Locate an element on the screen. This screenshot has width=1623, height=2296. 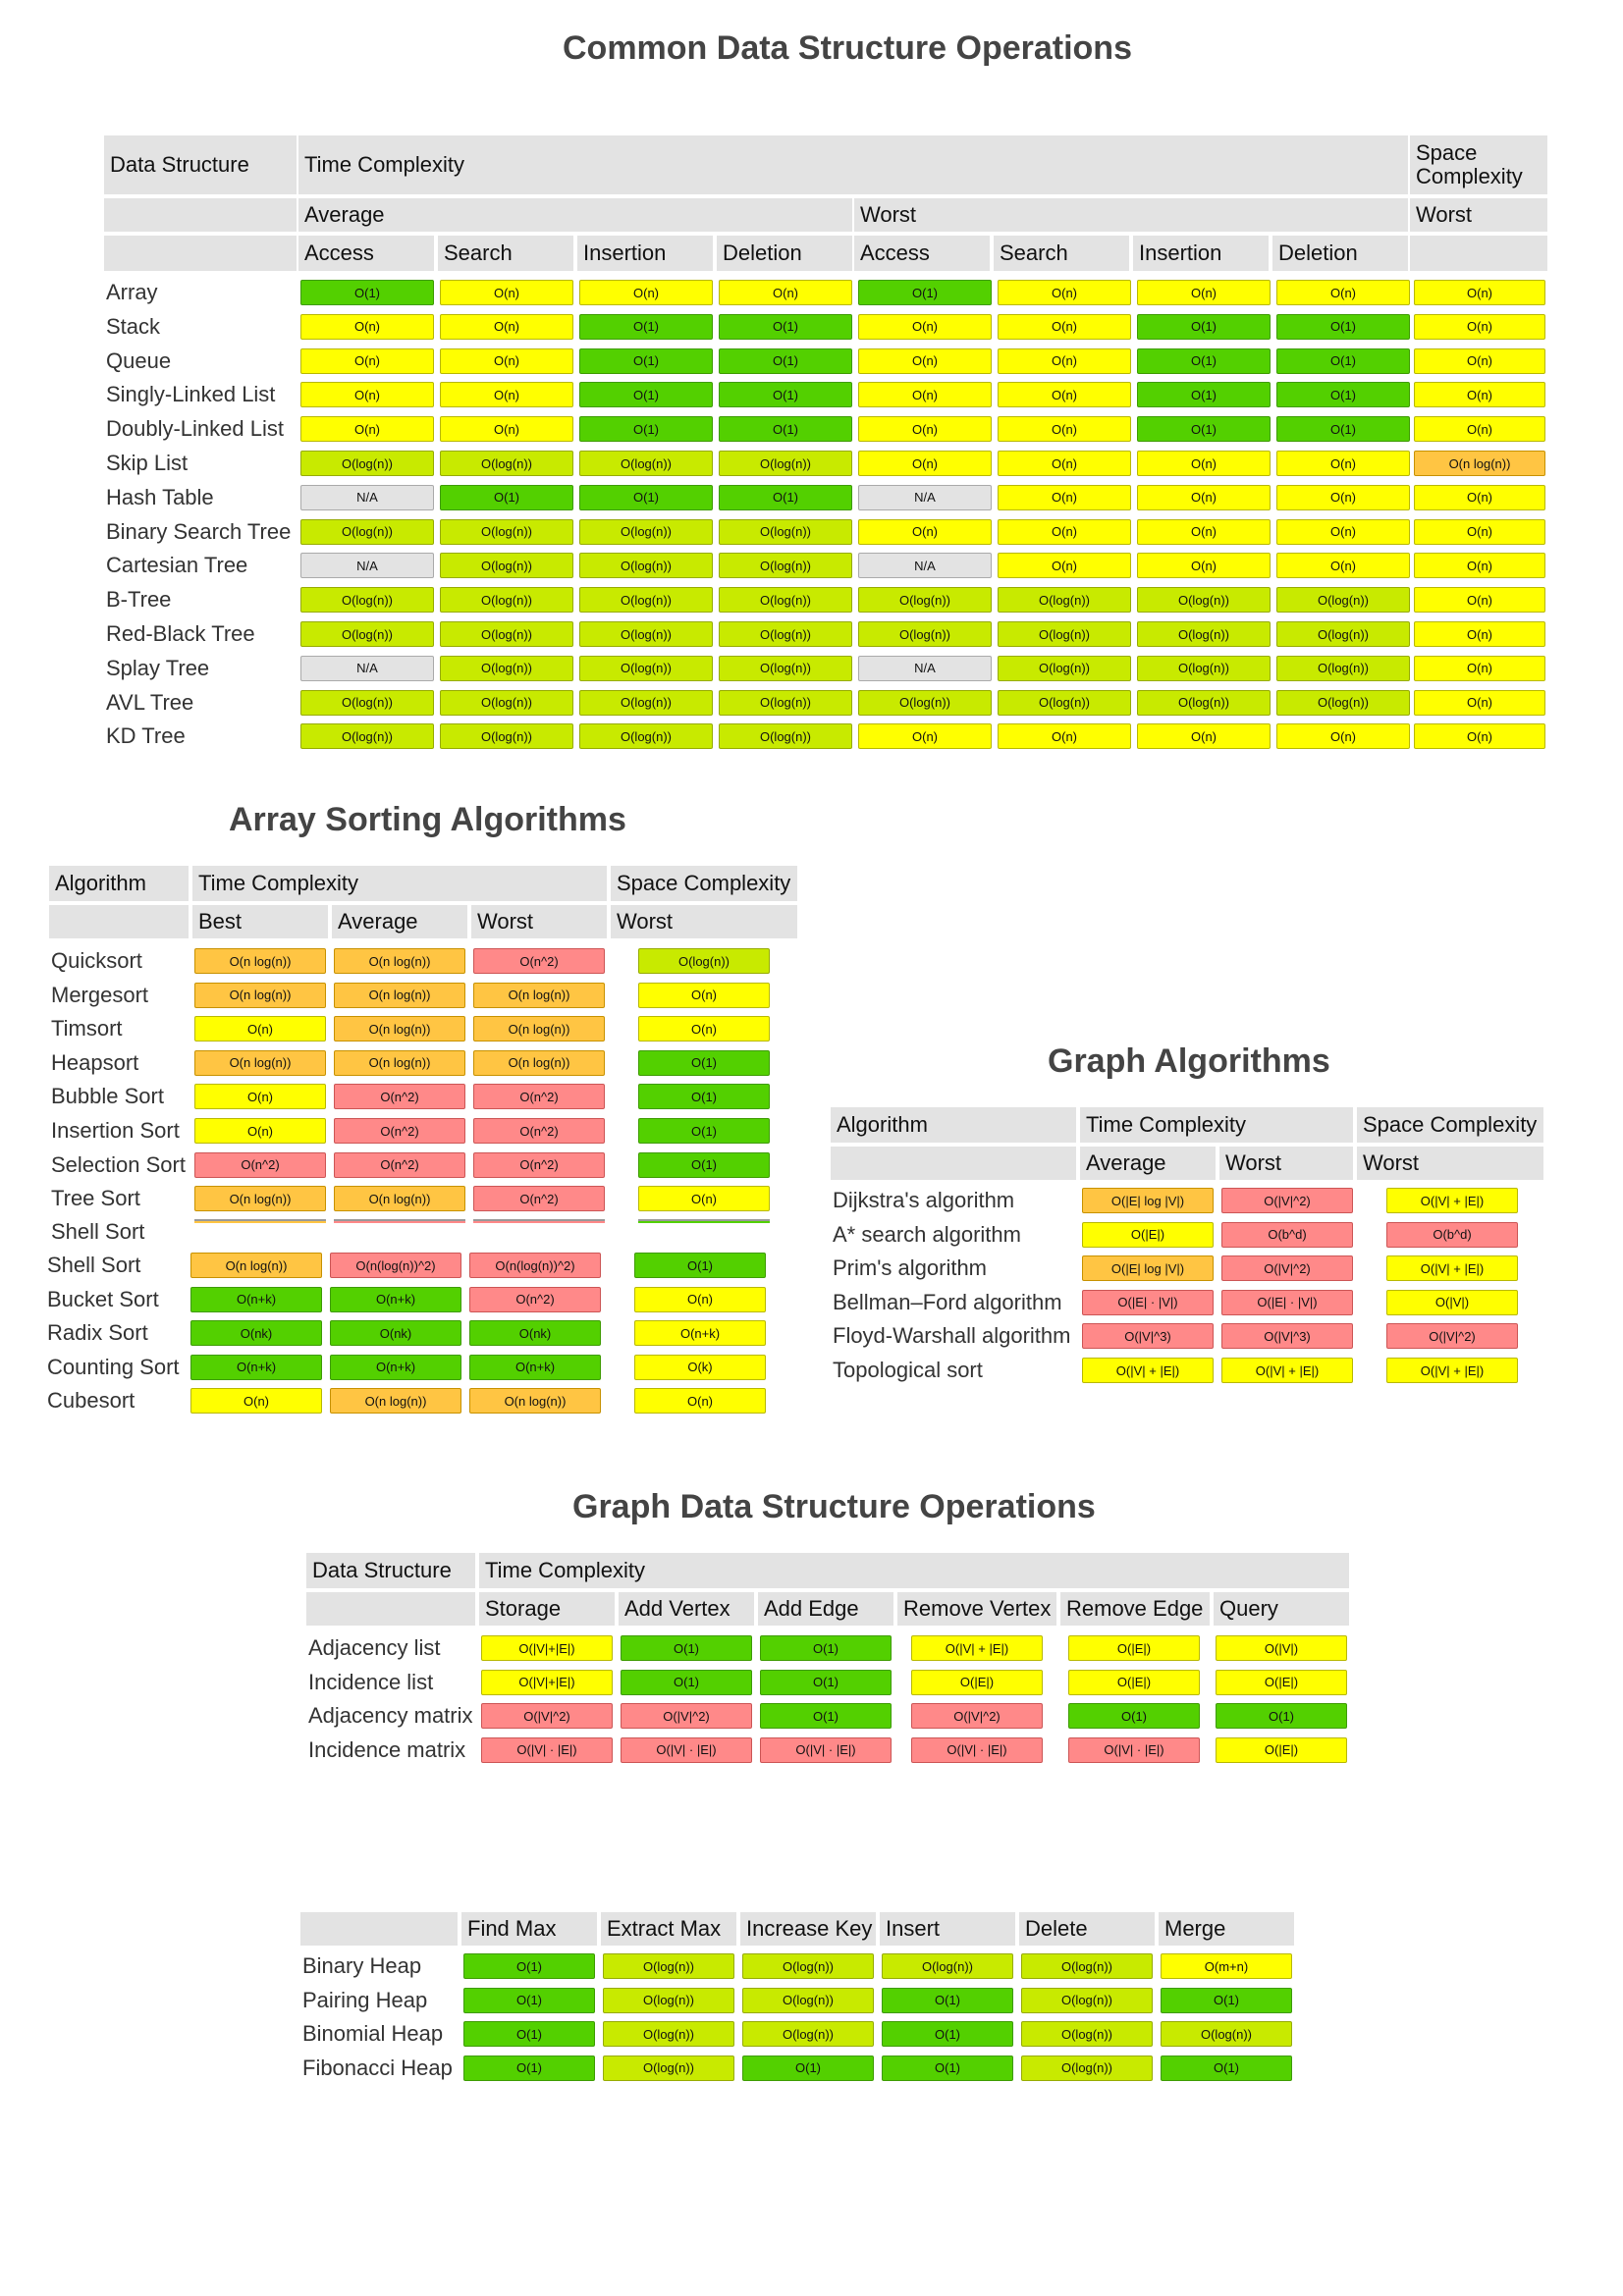
heap-col-header: Find Max is located at coordinates (529, 1929).